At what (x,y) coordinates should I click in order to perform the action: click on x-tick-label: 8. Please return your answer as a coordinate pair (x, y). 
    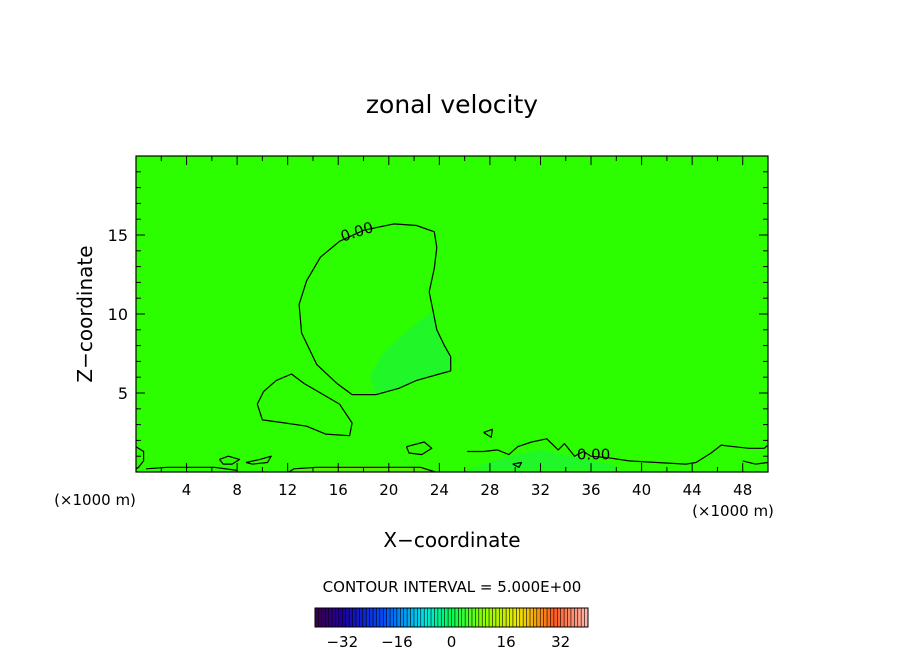
    Looking at the image, I should click on (237, 490).